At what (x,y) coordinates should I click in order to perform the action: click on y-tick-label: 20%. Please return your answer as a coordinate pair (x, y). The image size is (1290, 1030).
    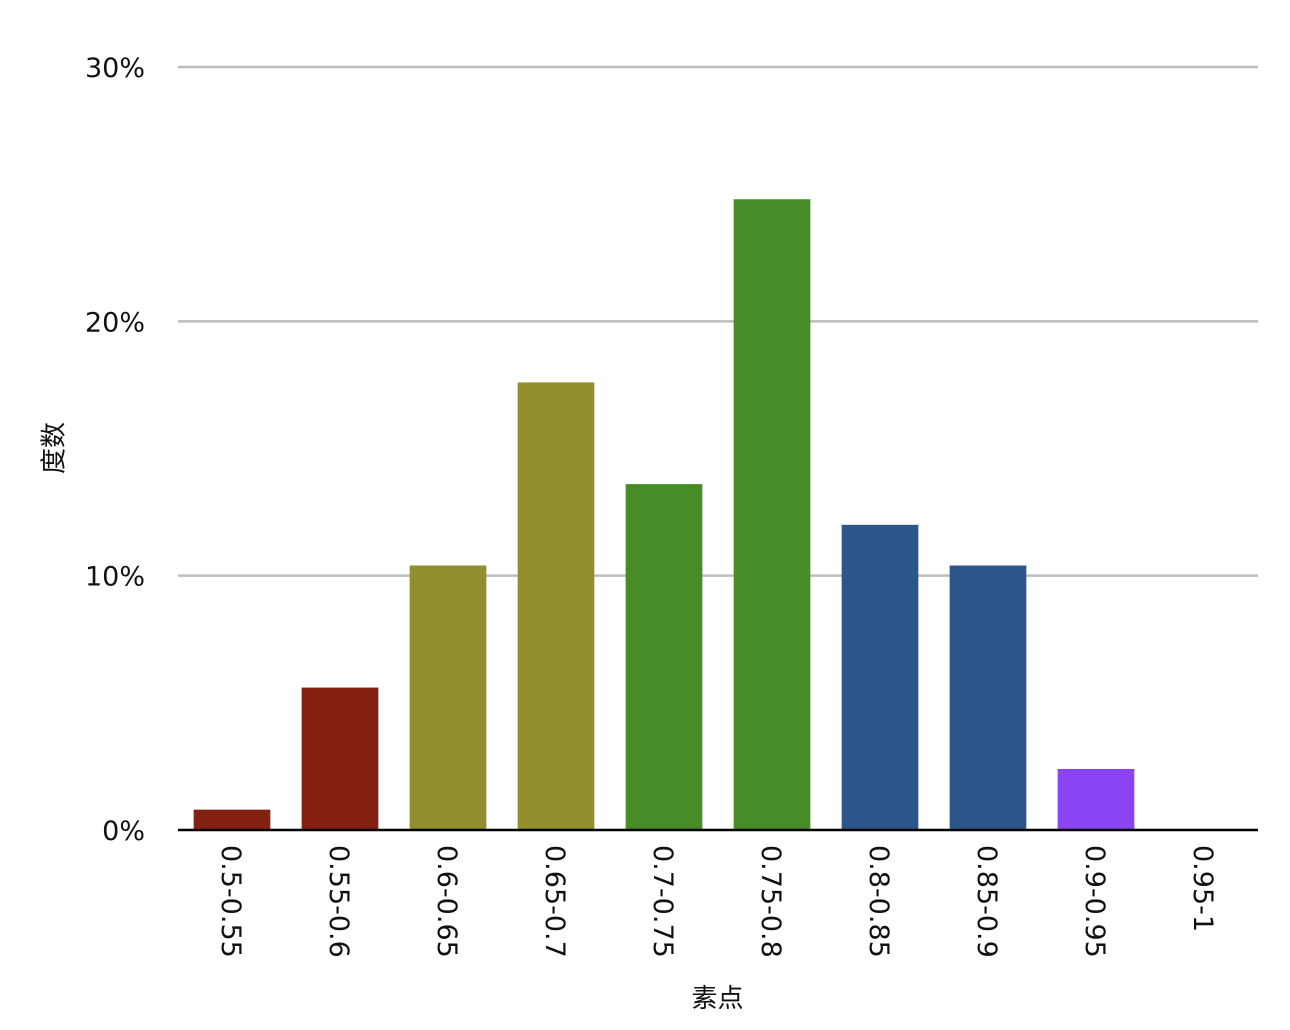
    Looking at the image, I should click on (115, 322).